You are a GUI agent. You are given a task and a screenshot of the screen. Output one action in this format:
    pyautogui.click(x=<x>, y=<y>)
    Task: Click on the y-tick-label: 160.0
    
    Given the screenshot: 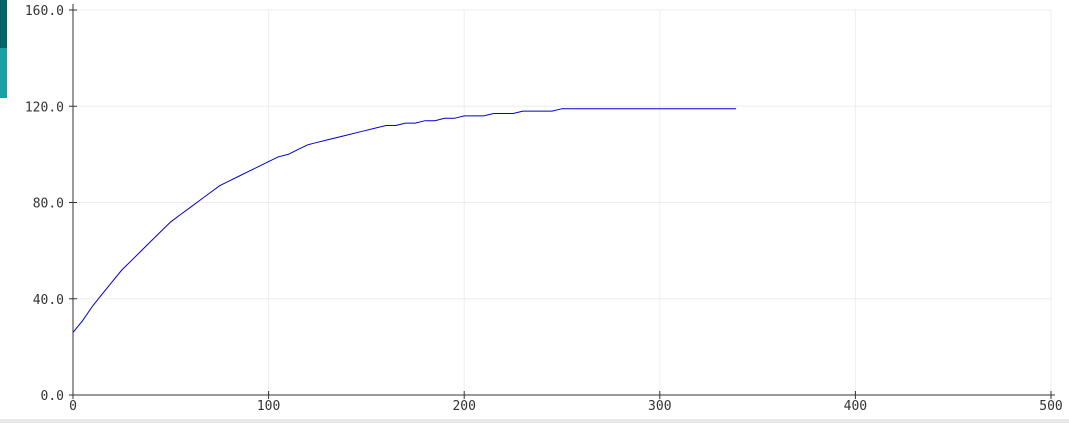 What is the action you would take?
    pyautogui.click(x=44, y=11)
    